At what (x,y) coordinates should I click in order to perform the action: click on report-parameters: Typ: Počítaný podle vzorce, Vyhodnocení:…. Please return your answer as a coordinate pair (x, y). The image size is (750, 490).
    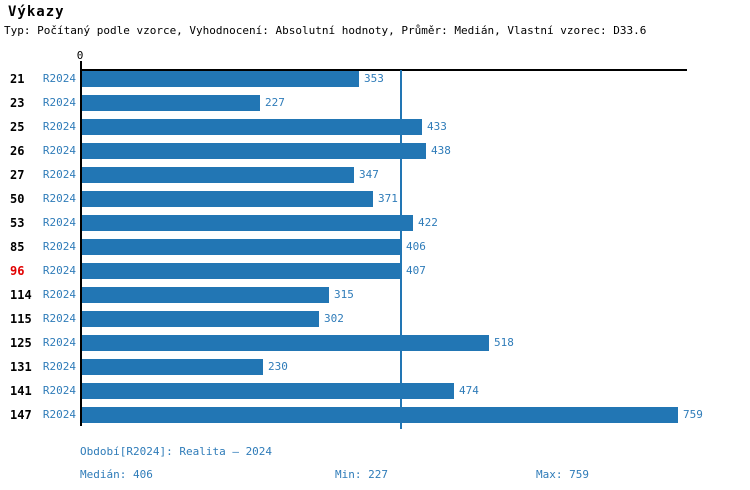
    Looking at the image, I should click on (325, 30).